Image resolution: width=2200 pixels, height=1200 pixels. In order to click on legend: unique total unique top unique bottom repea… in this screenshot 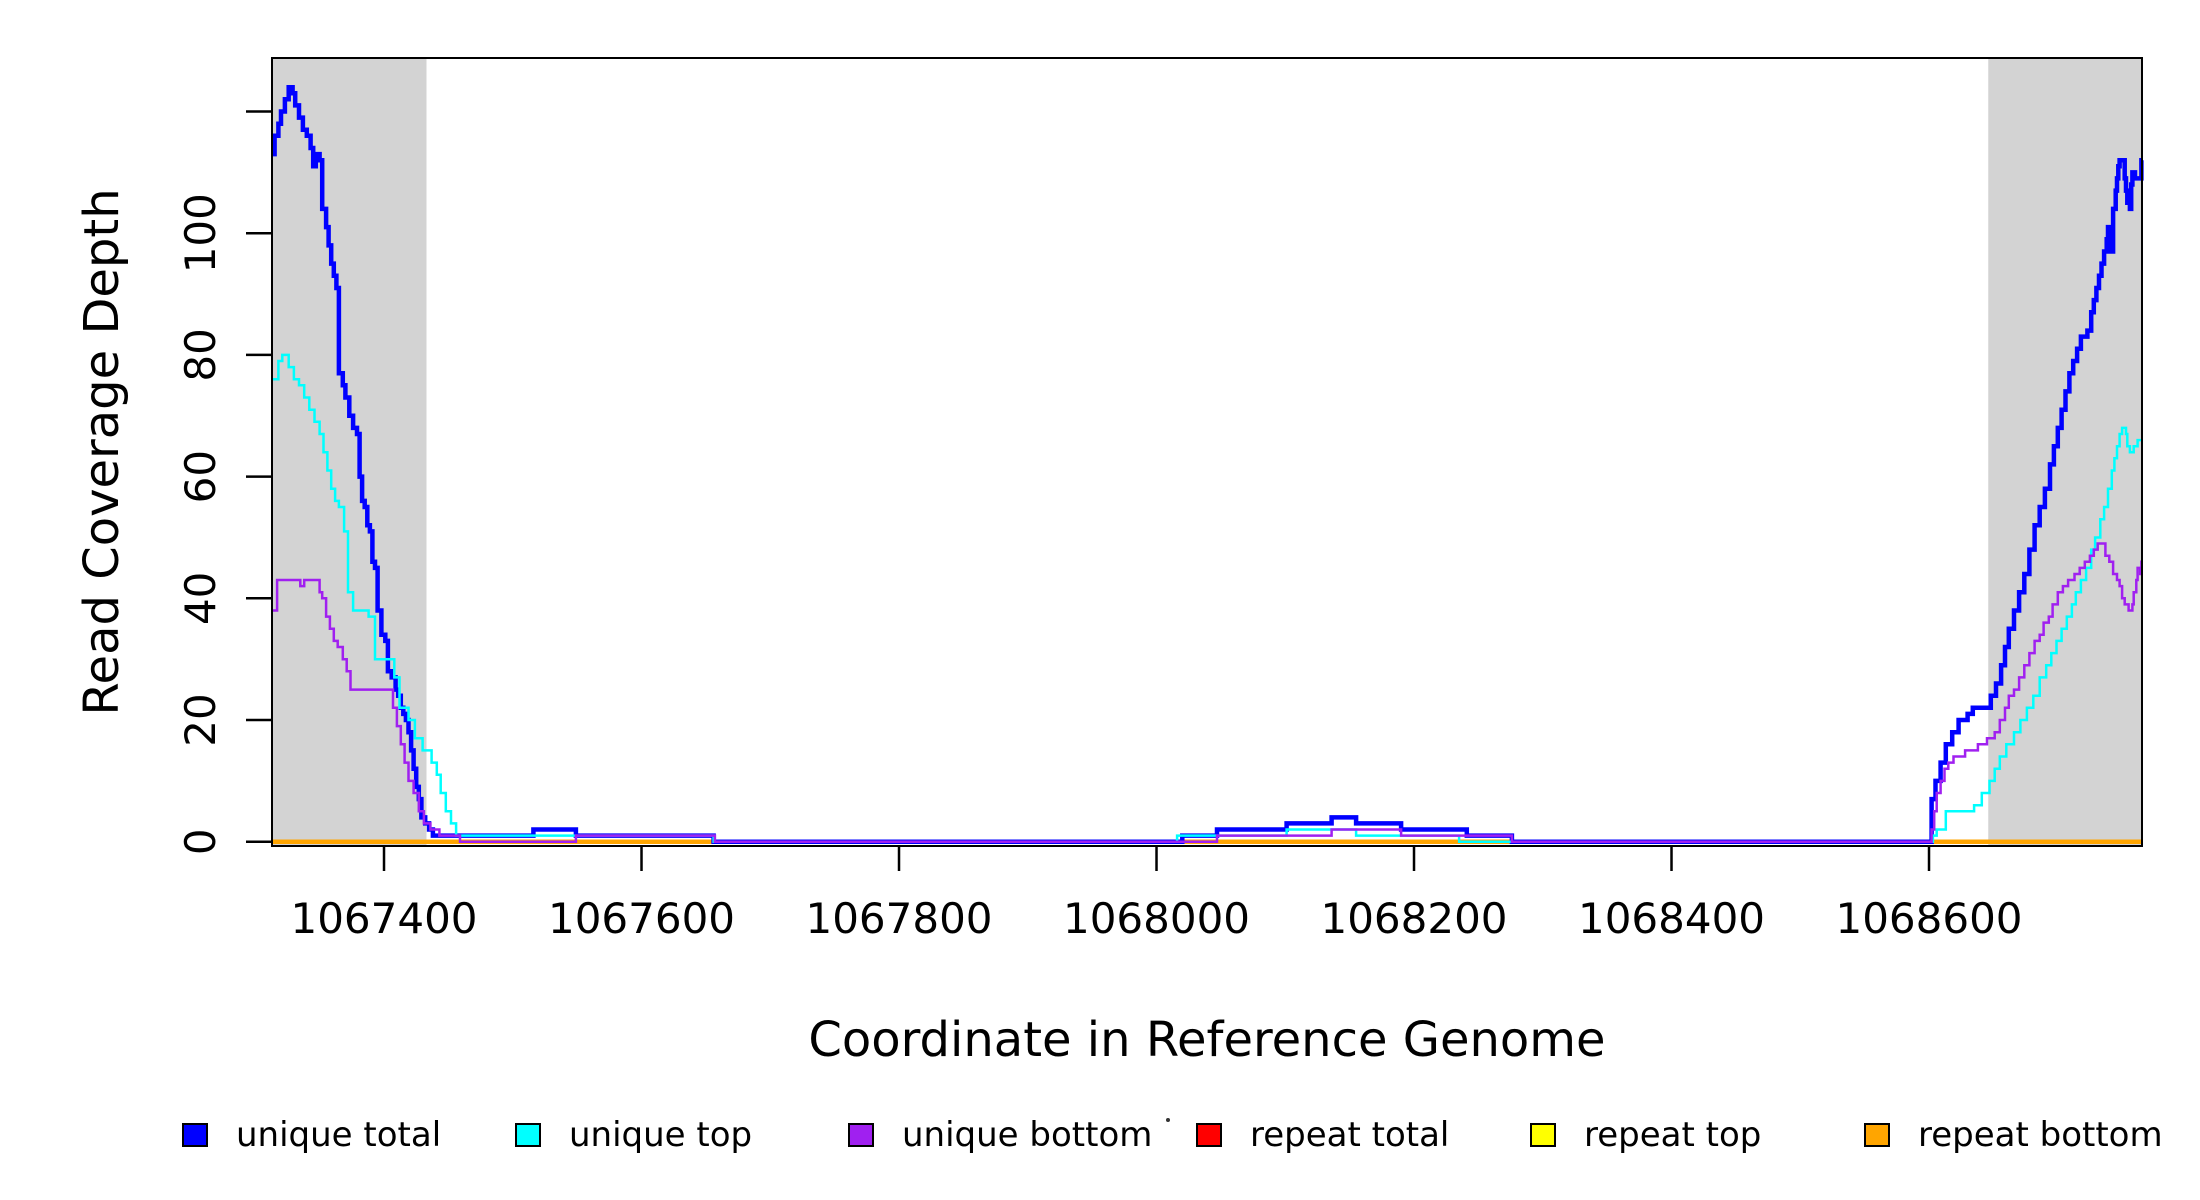, I will do `click(1100, 1142)`.